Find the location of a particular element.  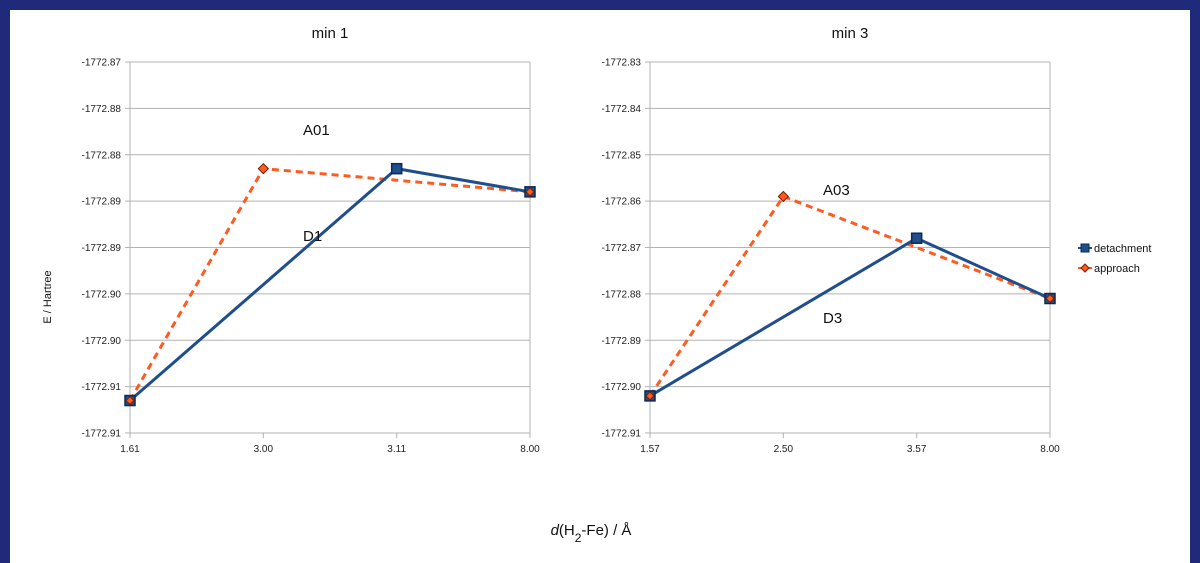

y-axis-label: E / Hartree is located at coordinates (48, 296).